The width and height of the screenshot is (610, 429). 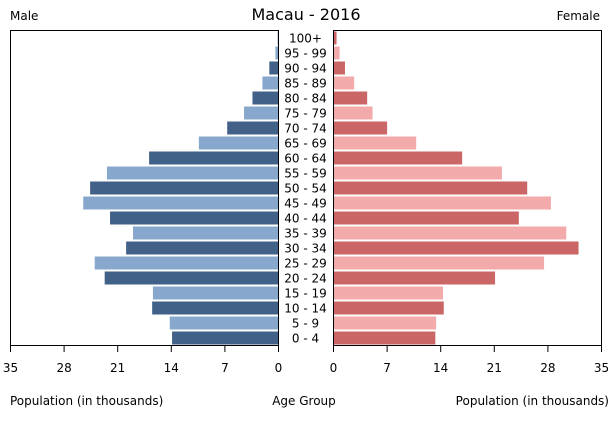 I want to click on age-group-label: 55 - 59, so click(x=305, y=174).